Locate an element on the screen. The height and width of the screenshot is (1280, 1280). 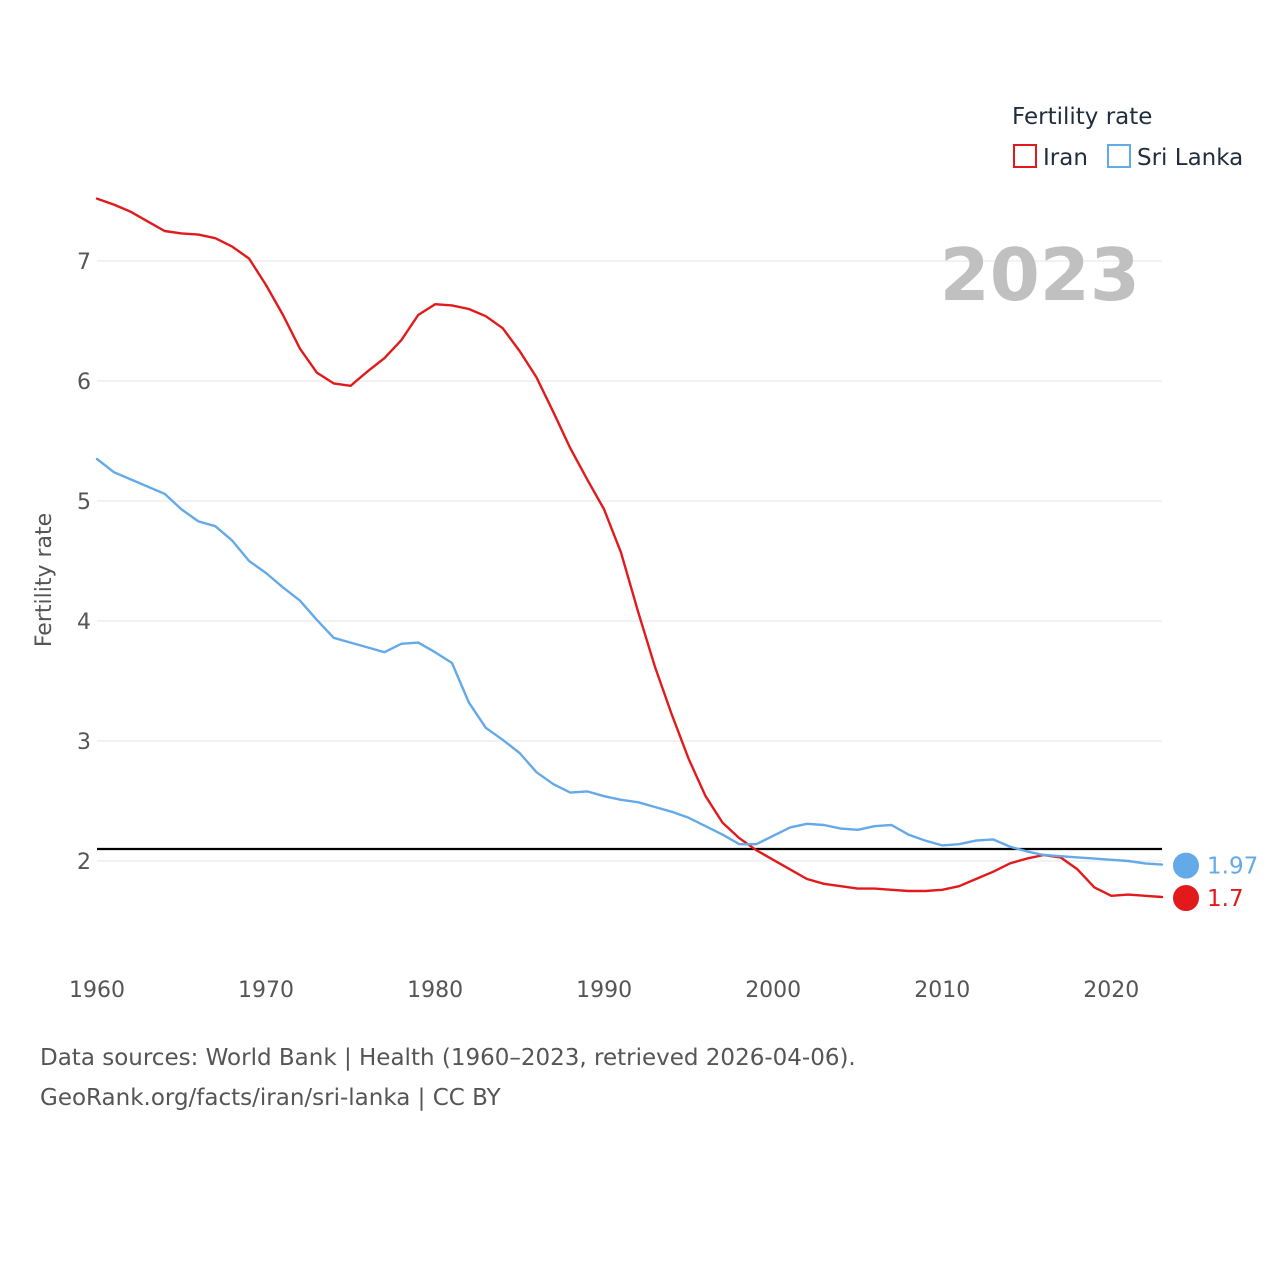
y-axis-ticks: 2 3 4 5 6 7 is located at coordinates (84, 562).